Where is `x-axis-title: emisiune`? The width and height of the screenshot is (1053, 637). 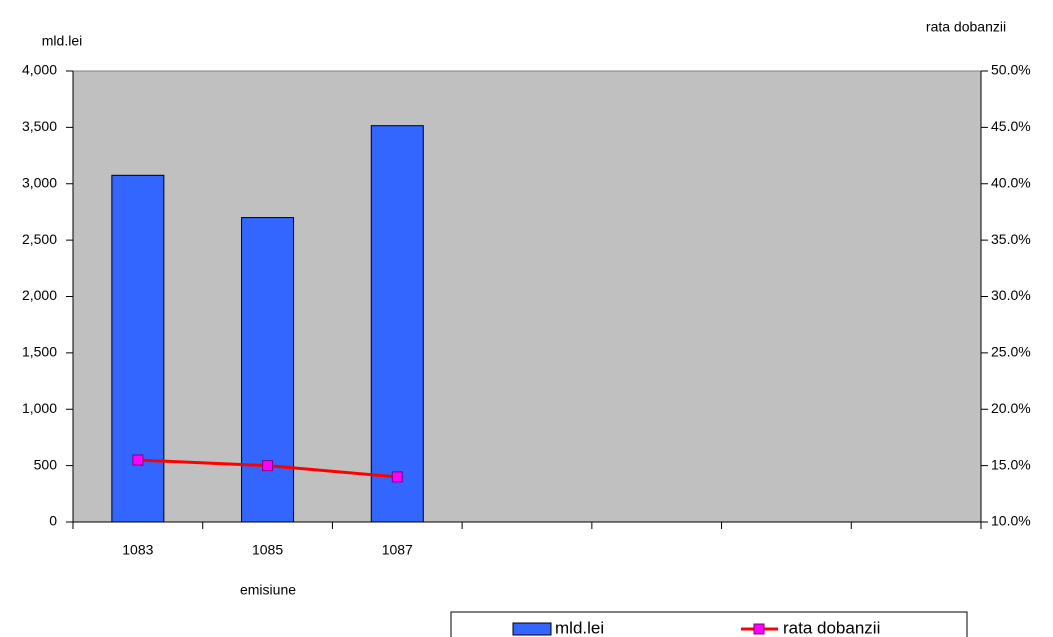
x-axis-title: emisiune is located at coordinates (268, 590).